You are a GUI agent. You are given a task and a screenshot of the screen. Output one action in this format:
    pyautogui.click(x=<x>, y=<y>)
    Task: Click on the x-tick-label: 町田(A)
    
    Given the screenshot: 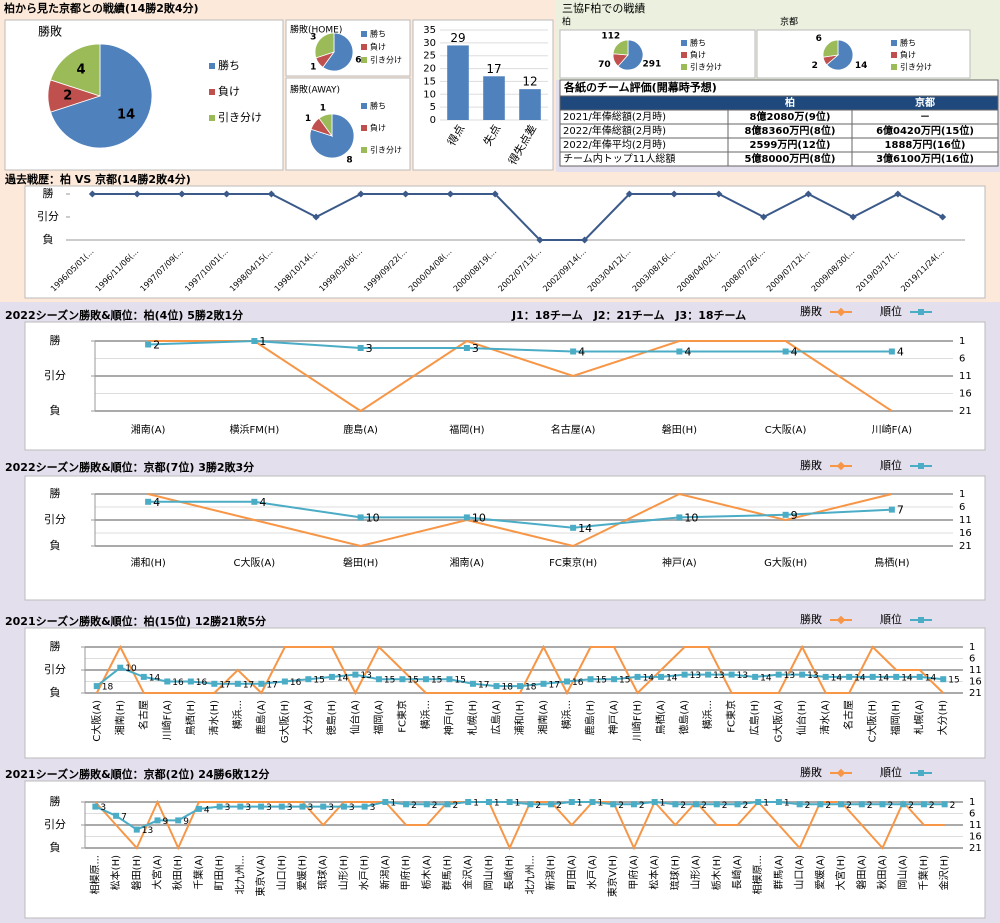 What is the action you would take?
    pyautogui.click(x=572, y=872)
    